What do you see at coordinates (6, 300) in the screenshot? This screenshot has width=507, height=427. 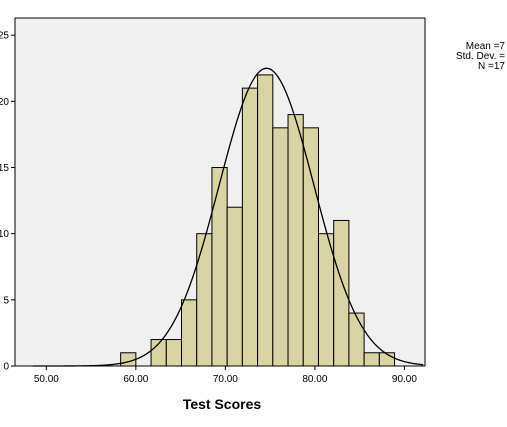 I see `y-tick-label: 5` at bounding box center [6, 300].